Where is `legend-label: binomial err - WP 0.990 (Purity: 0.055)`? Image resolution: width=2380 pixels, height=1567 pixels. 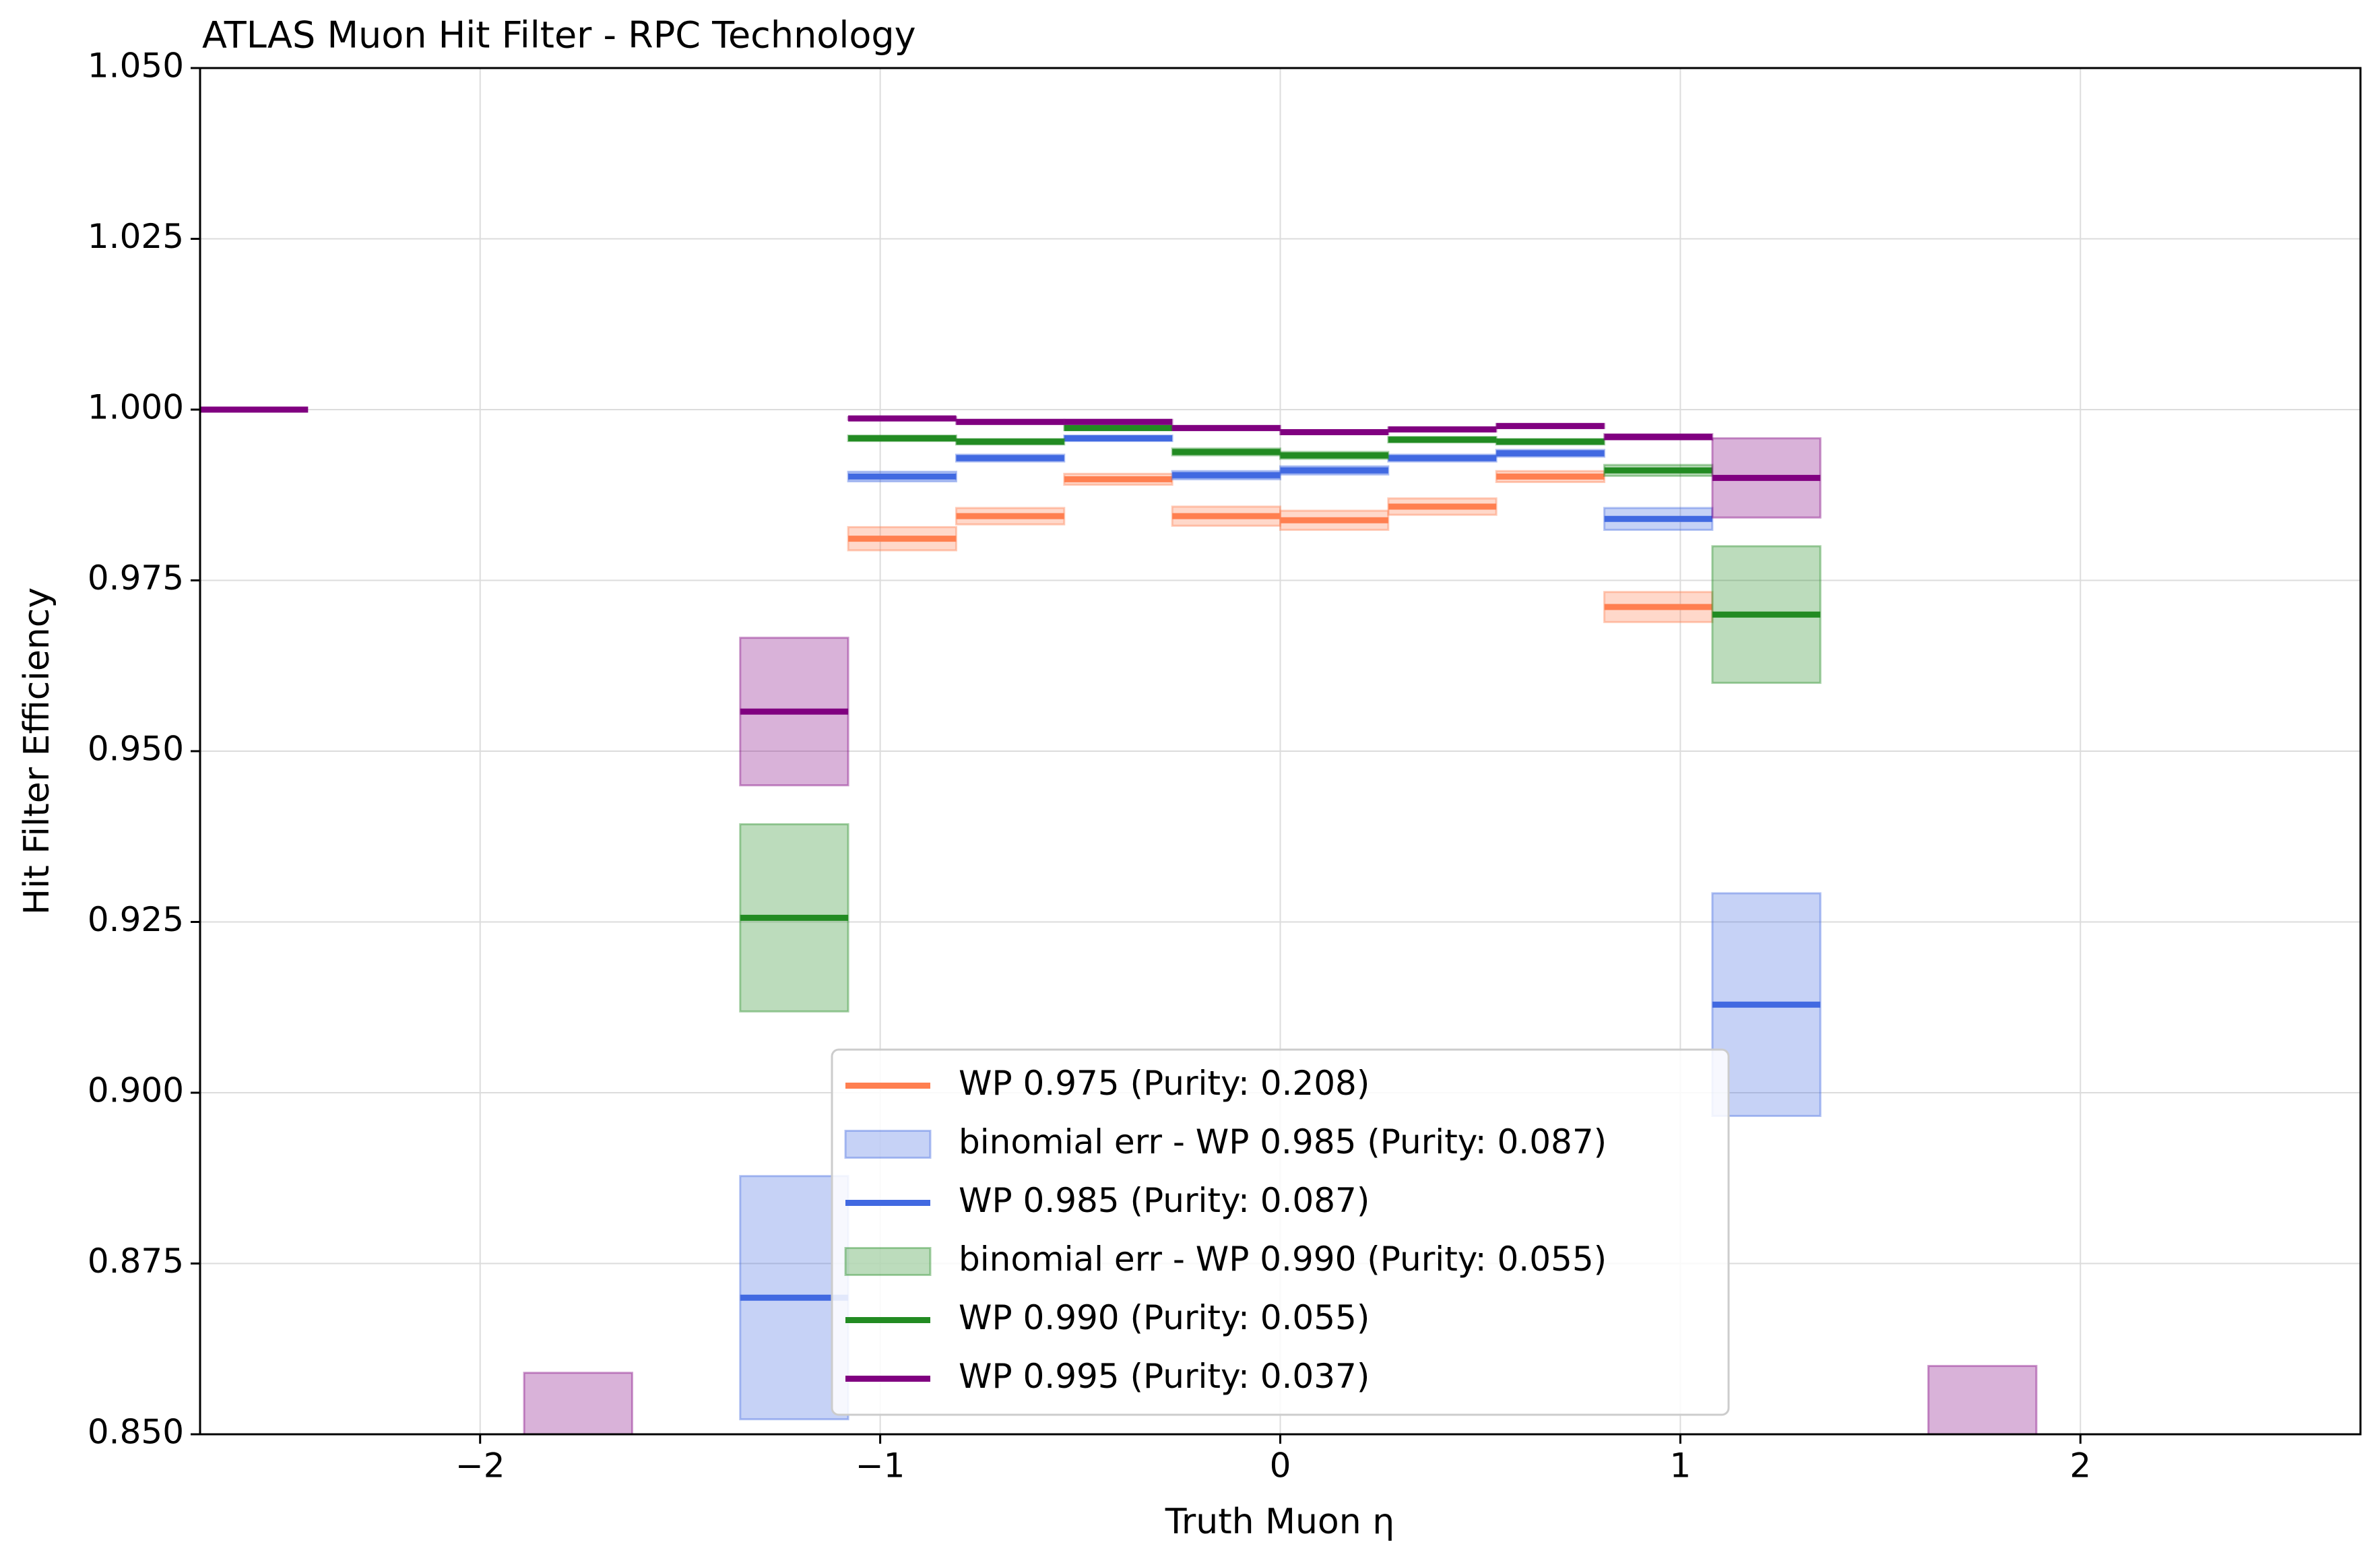
legend-label: binomial err - WP 0.990 (Purity: 0.055) is located at coordinates (1283, 1259).